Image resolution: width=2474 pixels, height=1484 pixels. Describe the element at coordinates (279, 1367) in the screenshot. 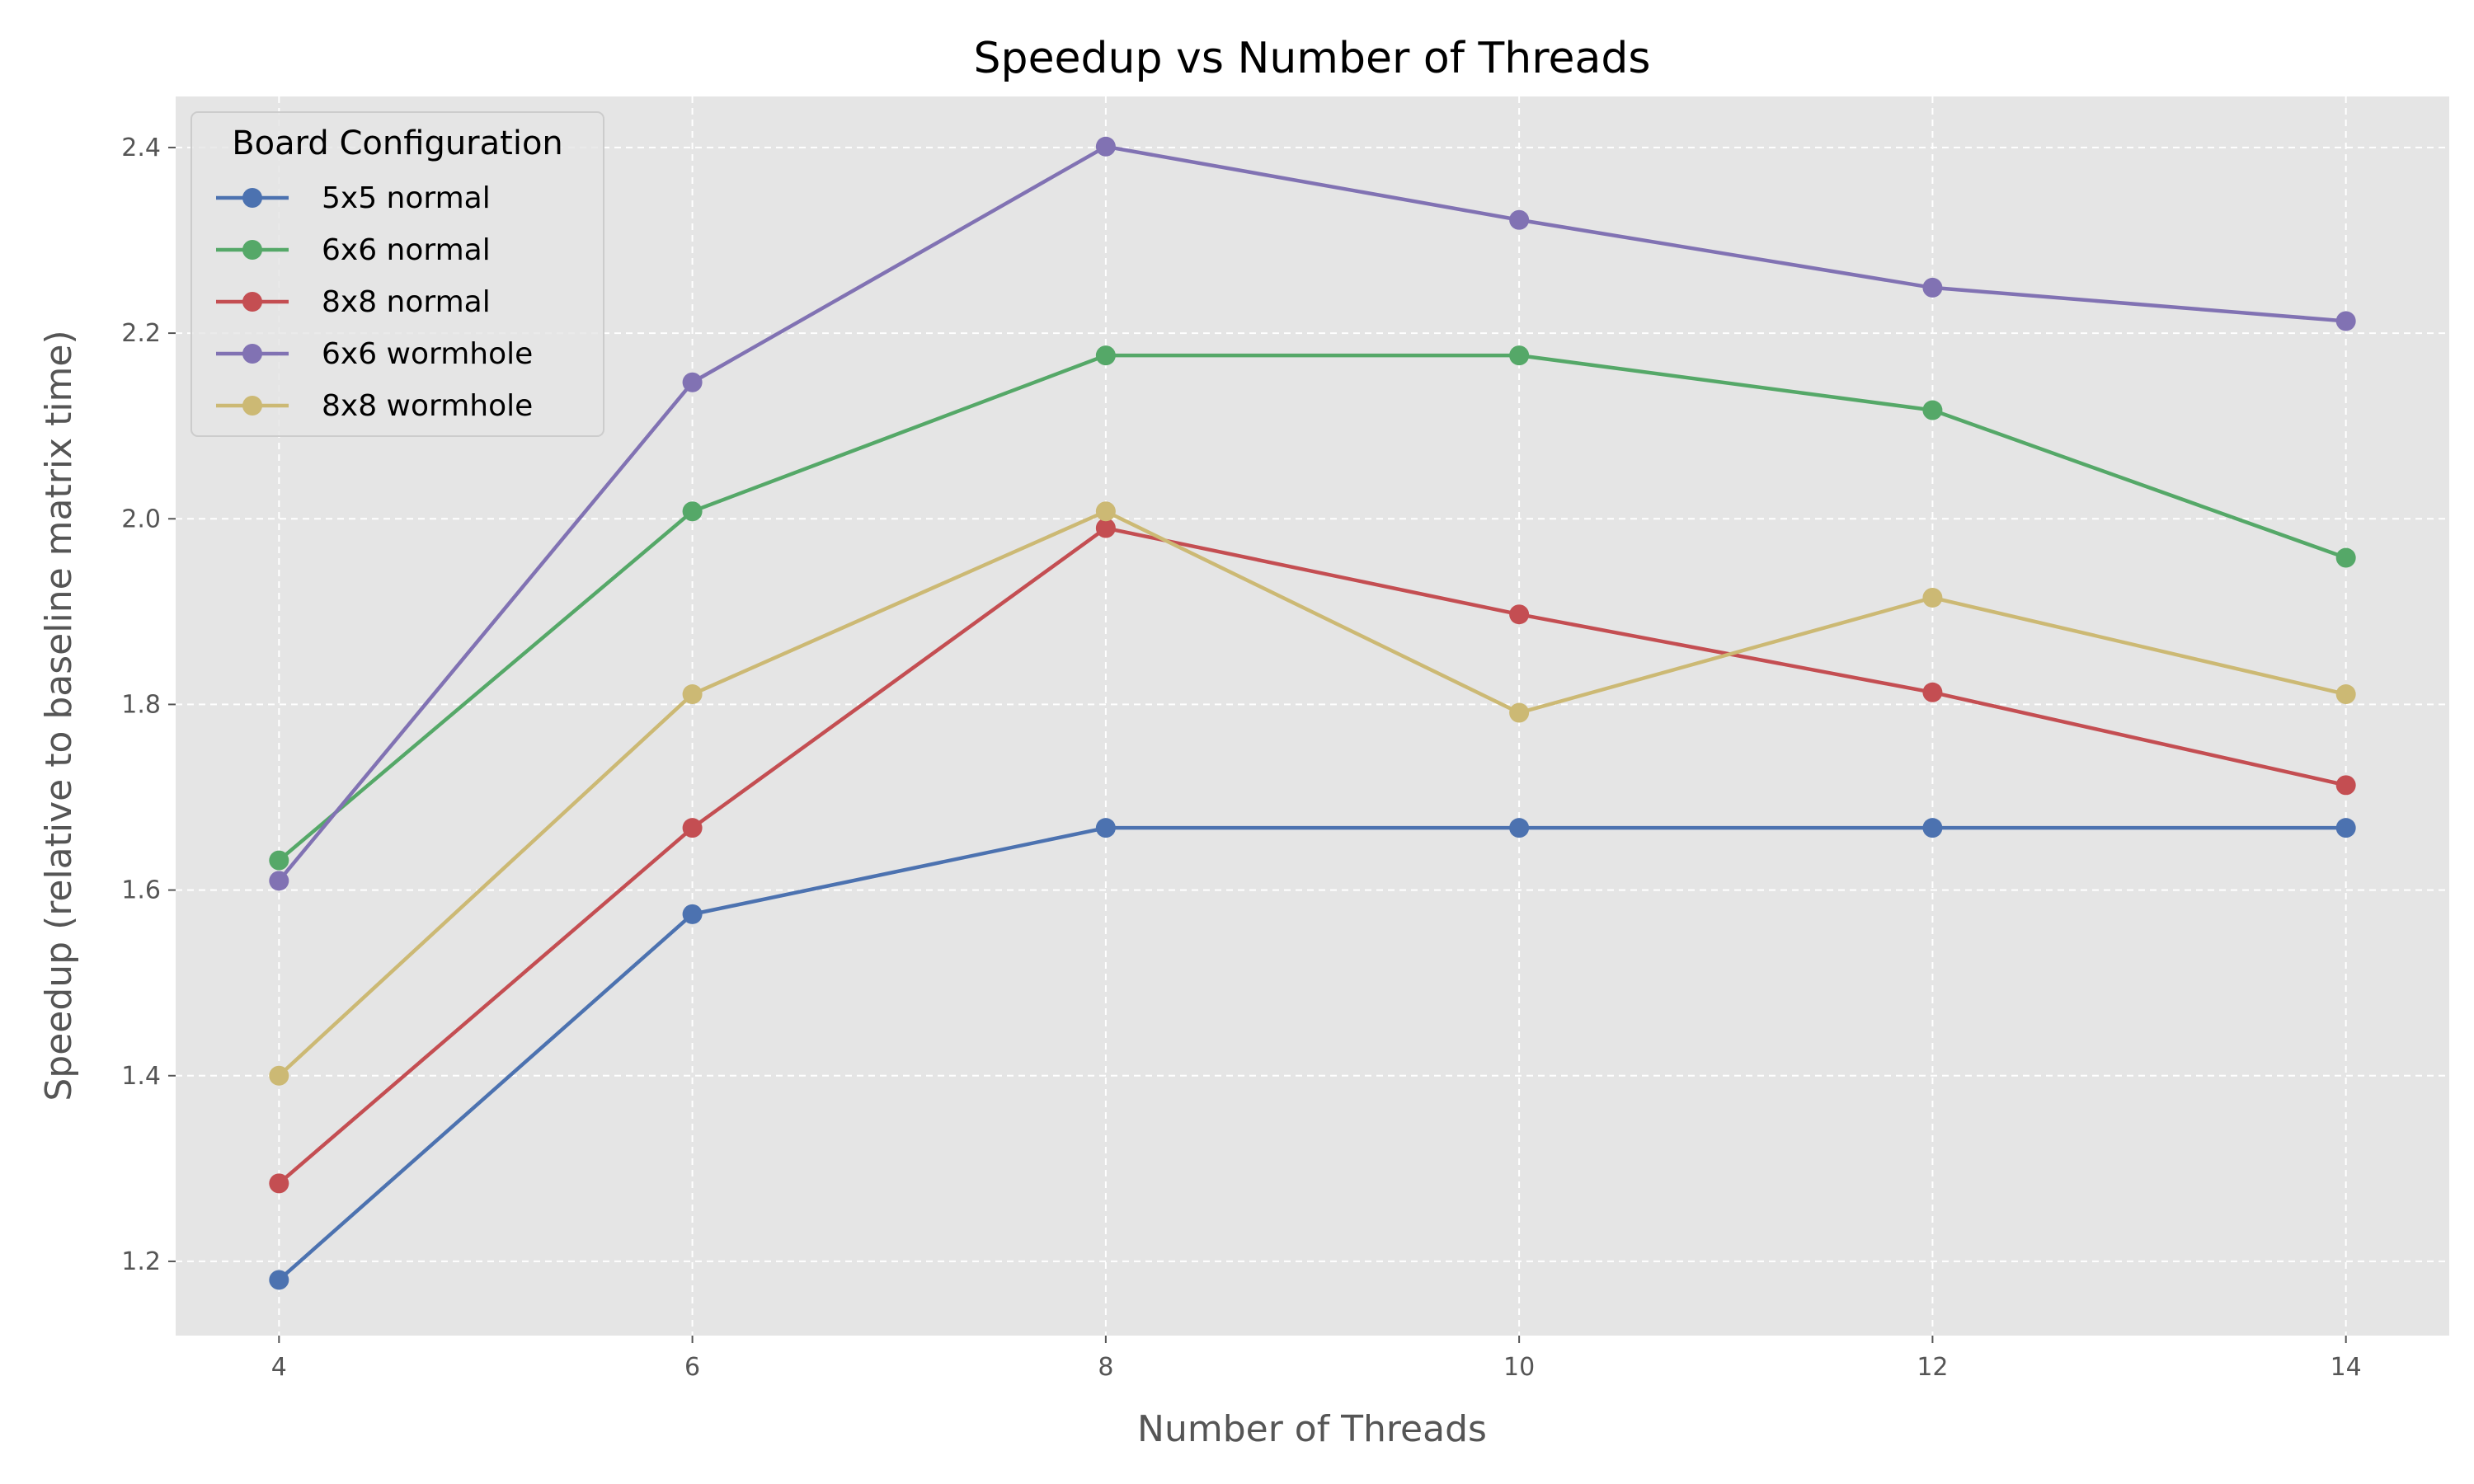

I see `x-tick-label: 4` at that location.